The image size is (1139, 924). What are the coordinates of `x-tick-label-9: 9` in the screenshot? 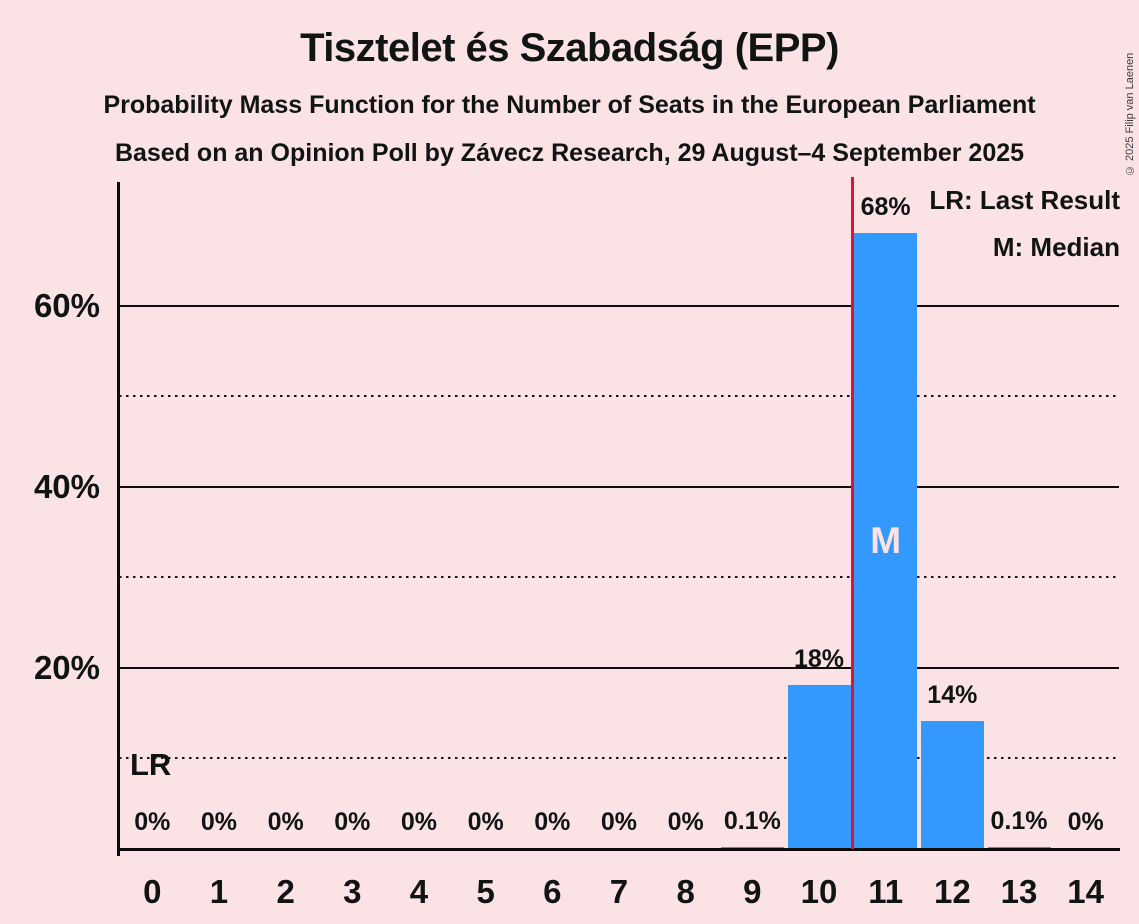 It's located at (752, 891).